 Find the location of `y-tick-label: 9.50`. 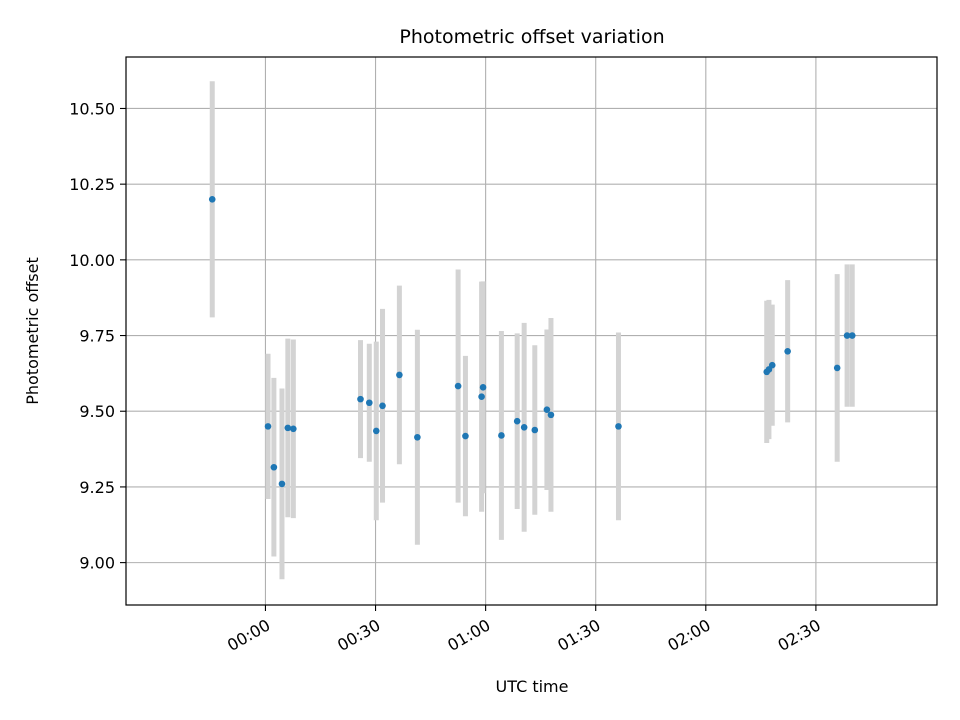

y-tick-label: 9.50 is located at coordinates (97, 411).